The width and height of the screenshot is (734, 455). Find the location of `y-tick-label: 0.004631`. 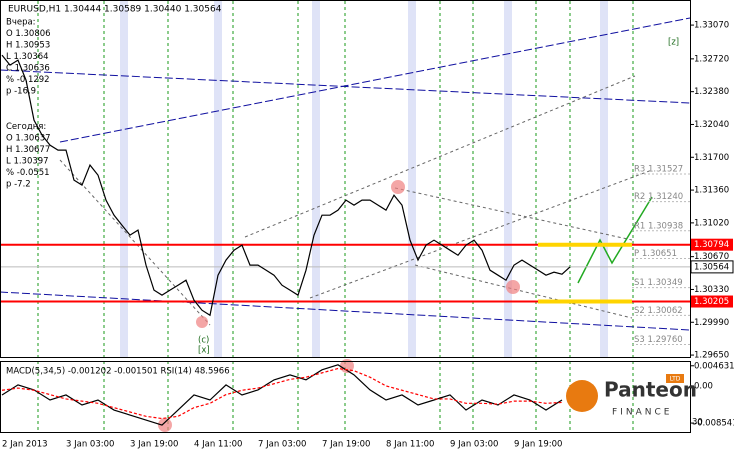

y-tick-label: 0.004631 is located at coordinates (714, 366).